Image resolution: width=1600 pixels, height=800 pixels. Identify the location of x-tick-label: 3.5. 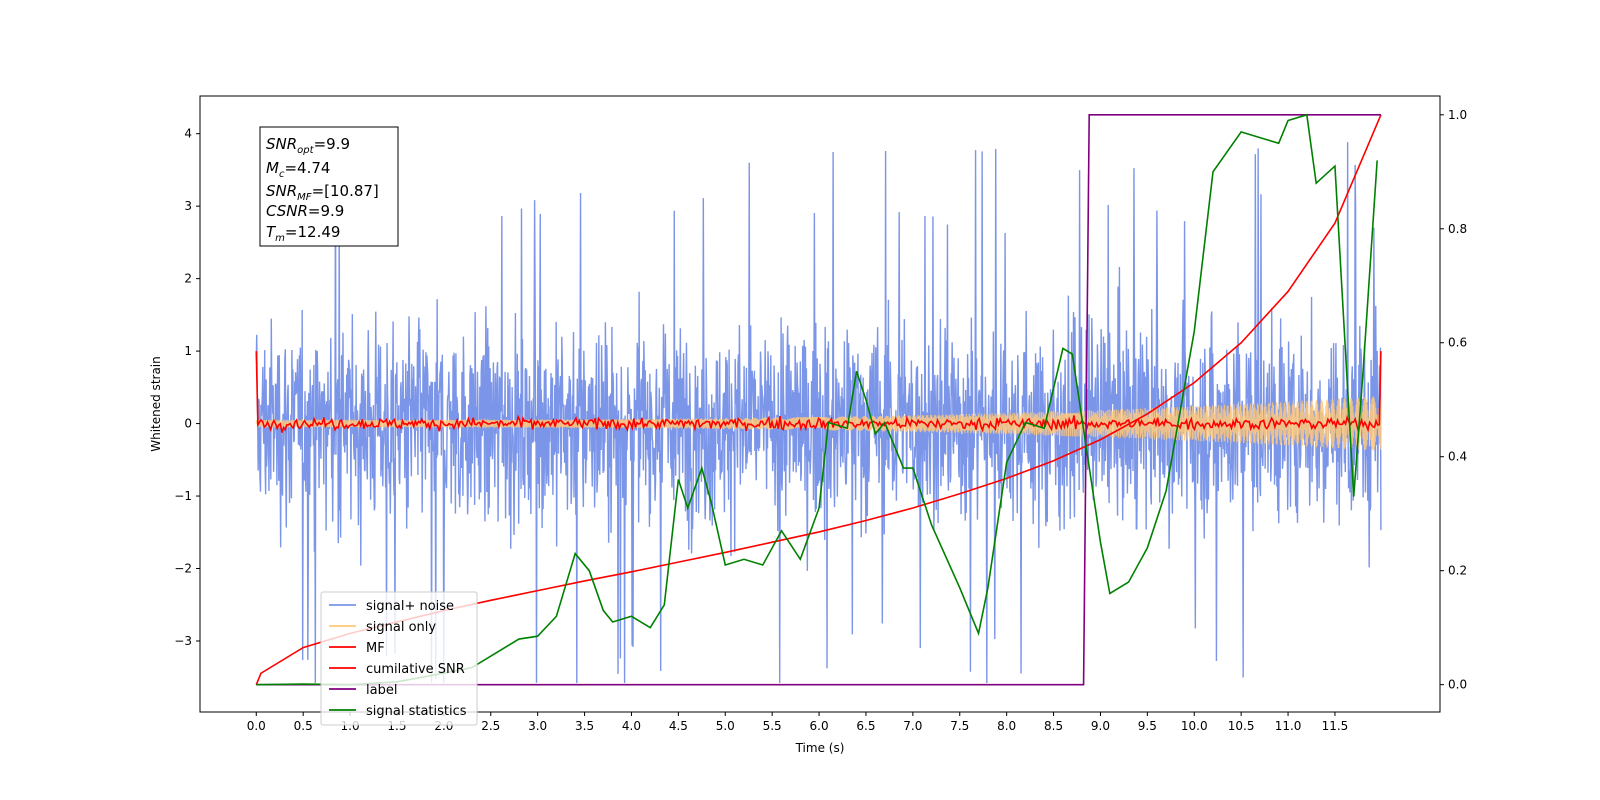
(584, 726).